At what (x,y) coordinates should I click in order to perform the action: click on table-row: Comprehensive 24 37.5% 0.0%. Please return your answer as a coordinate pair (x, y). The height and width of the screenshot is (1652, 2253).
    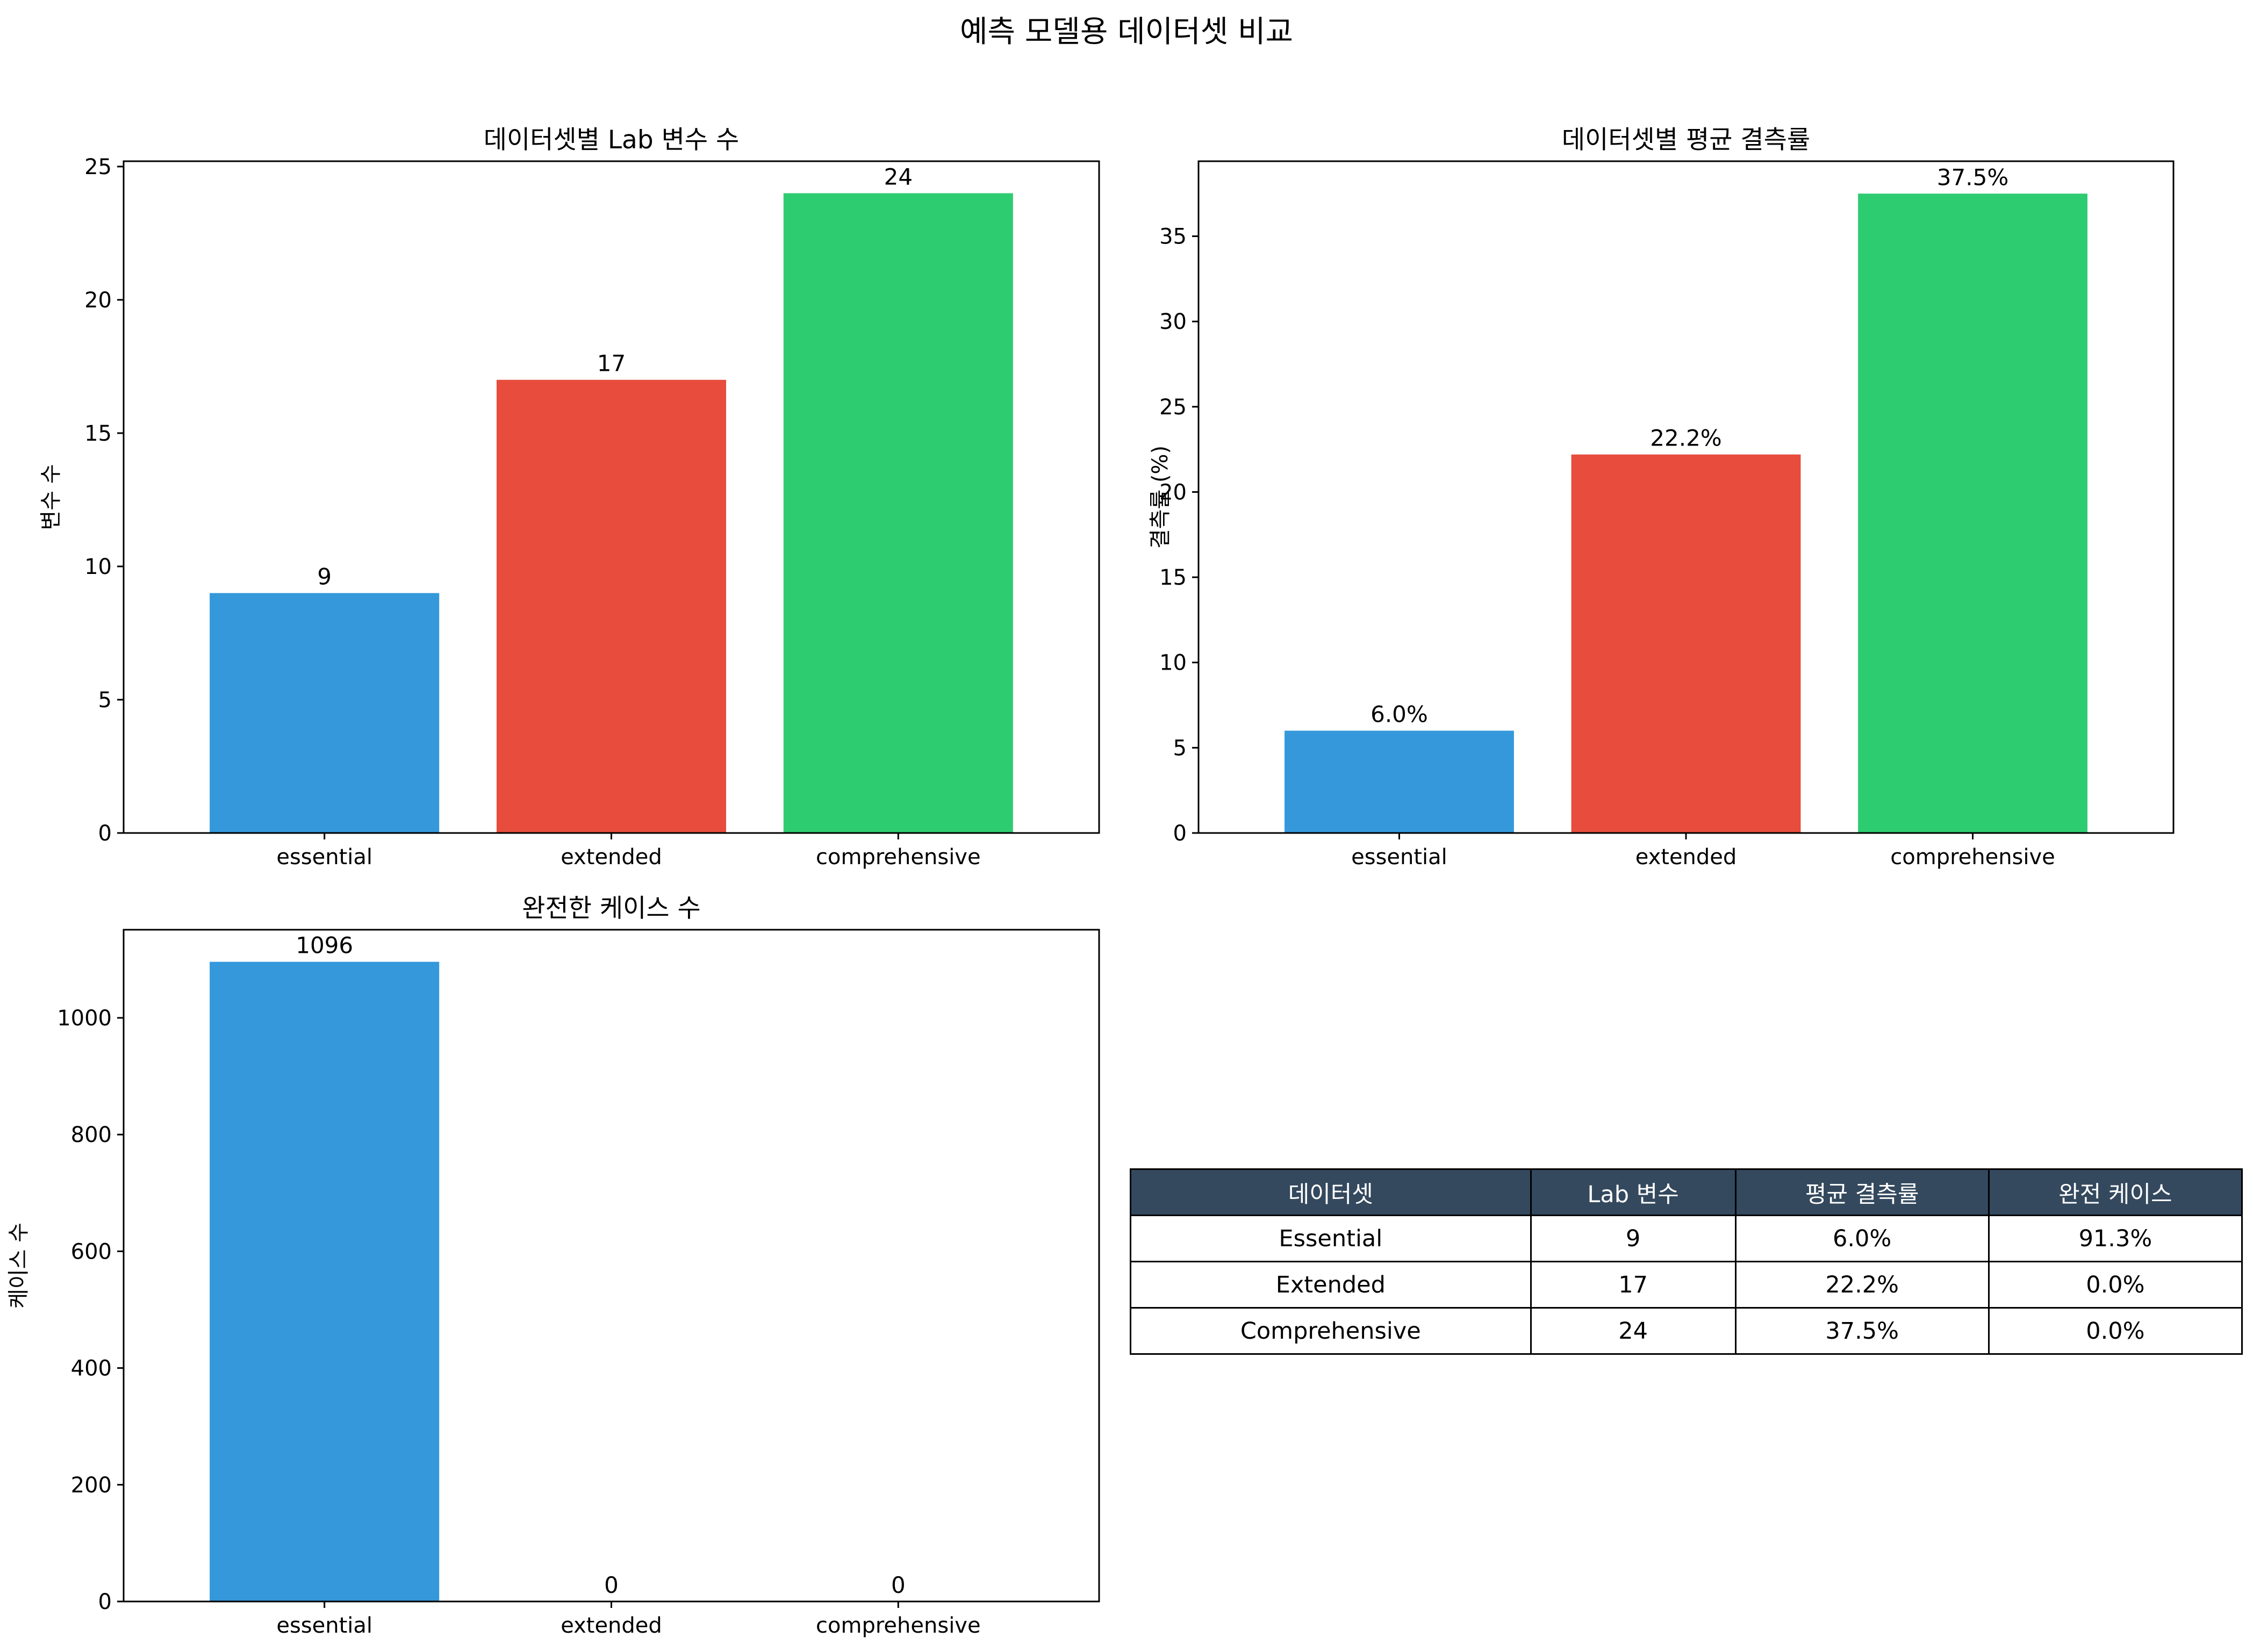
    Looking at the image, I should click on (1686, 1331).